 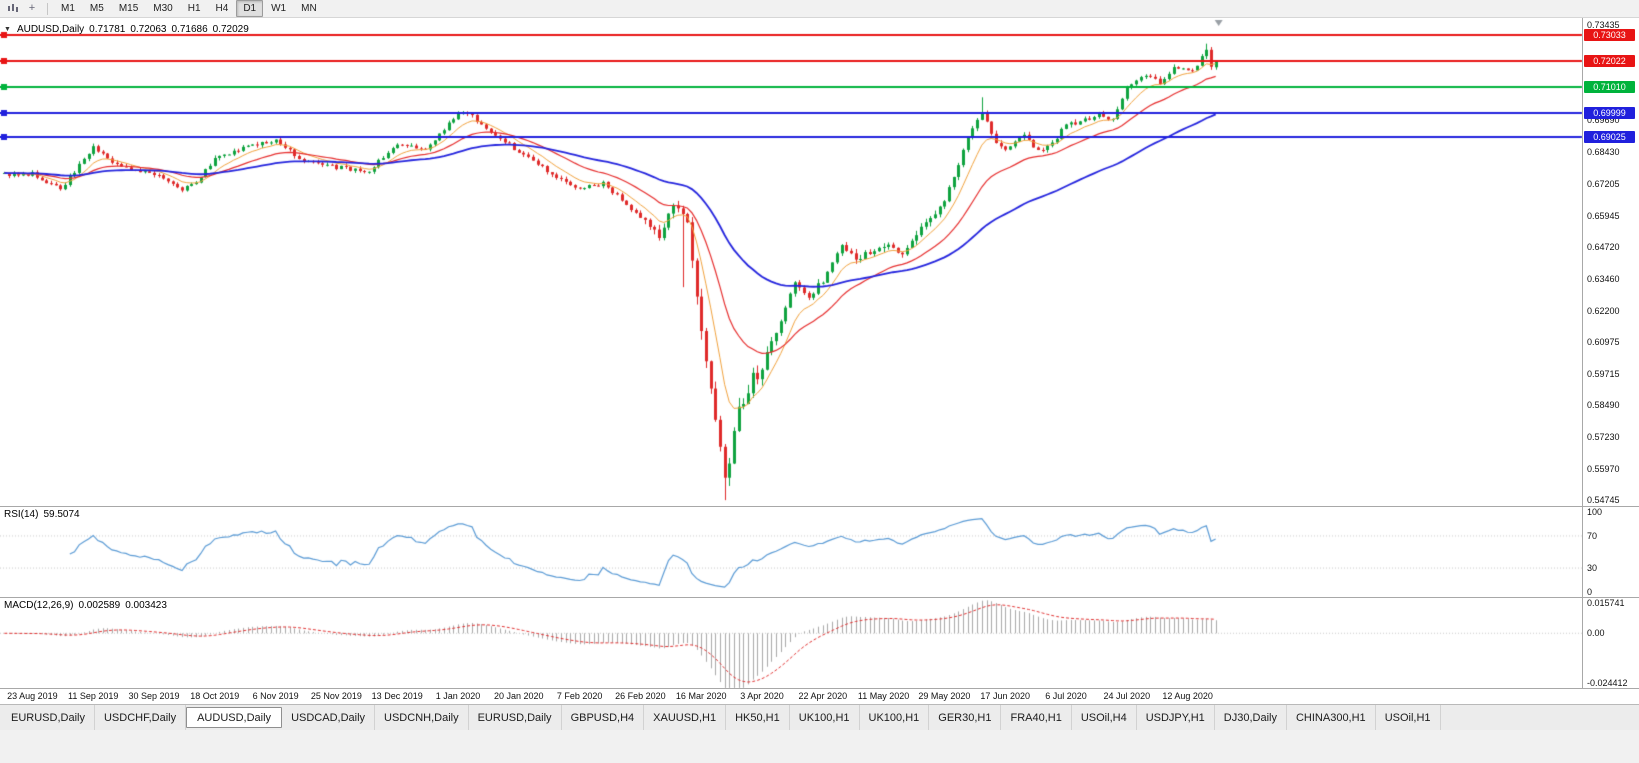 What do you see at coordinates (96, 8) in the screenshot?
I see `timeframe-button-m5: M5` at bounding box center [96, 8].